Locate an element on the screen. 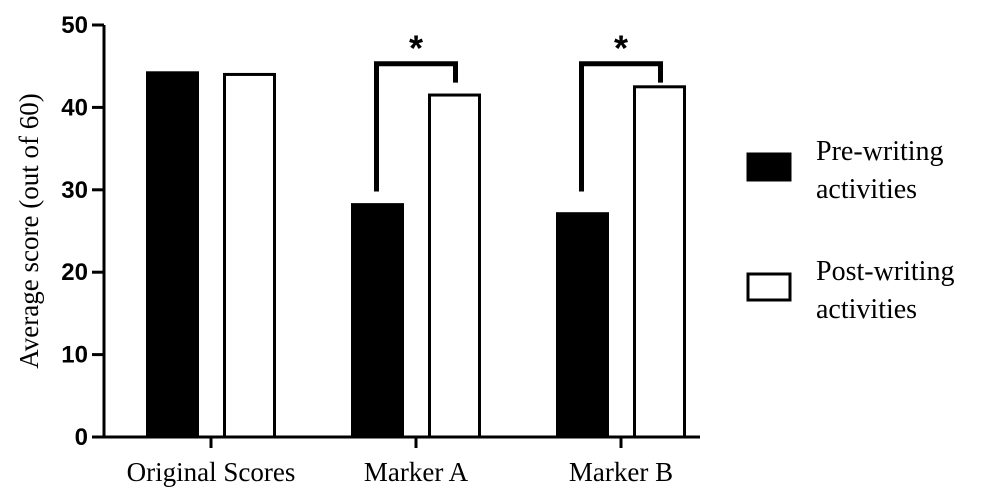 The width and height of the screenshot is (994, 492). legend-label: Pre-writing activities is located at coordinates (880, 170).